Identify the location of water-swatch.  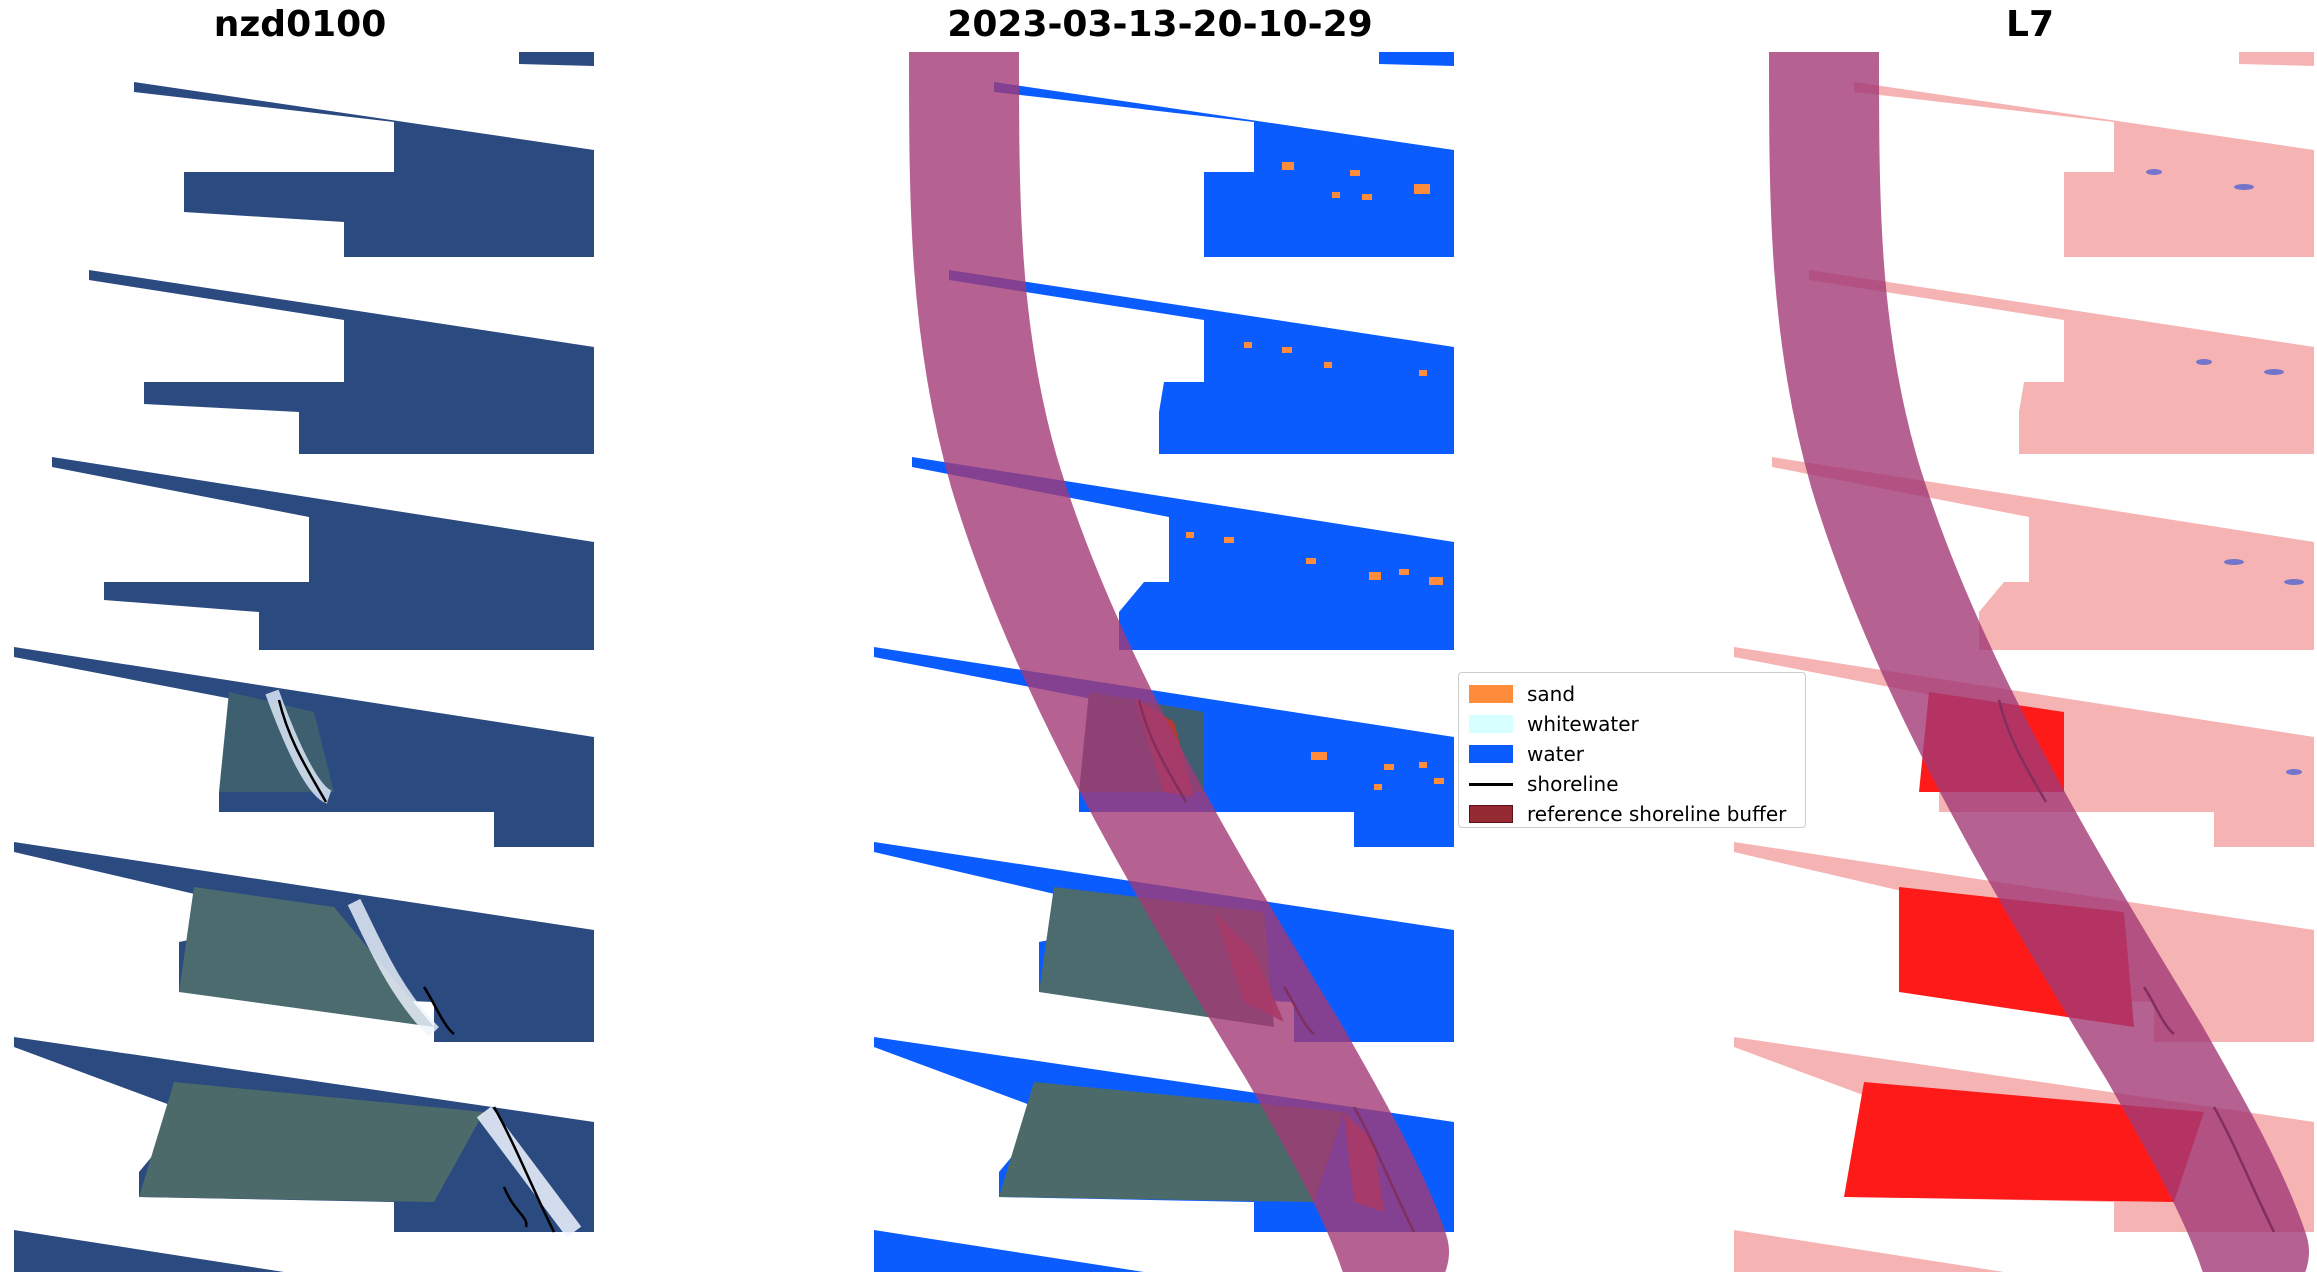
(1491, 754).